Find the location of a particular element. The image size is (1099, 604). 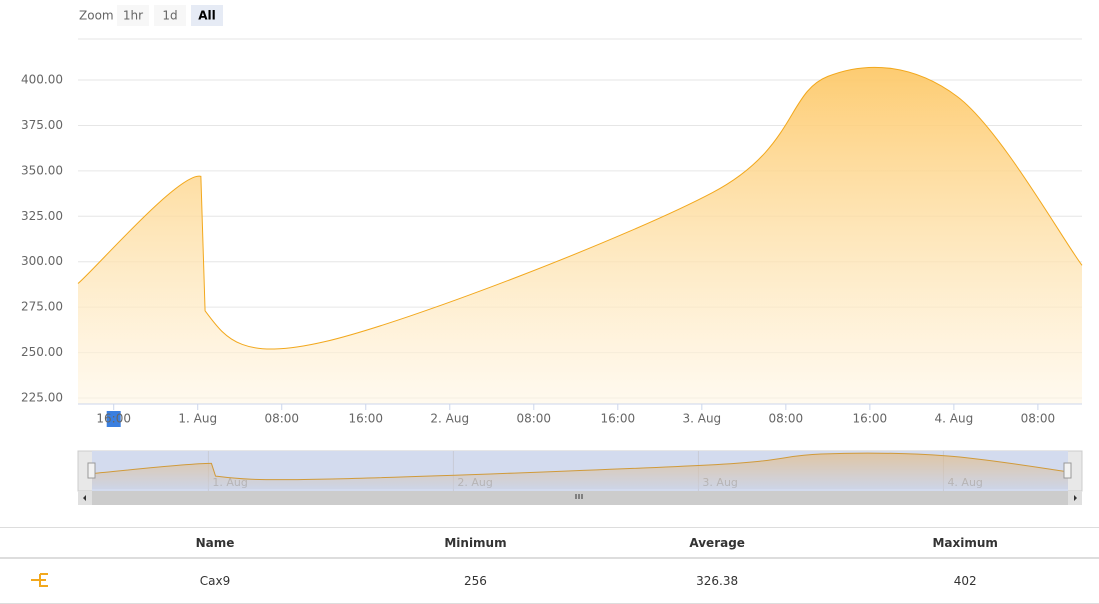

nav-line is located at coordinates (580, 466).